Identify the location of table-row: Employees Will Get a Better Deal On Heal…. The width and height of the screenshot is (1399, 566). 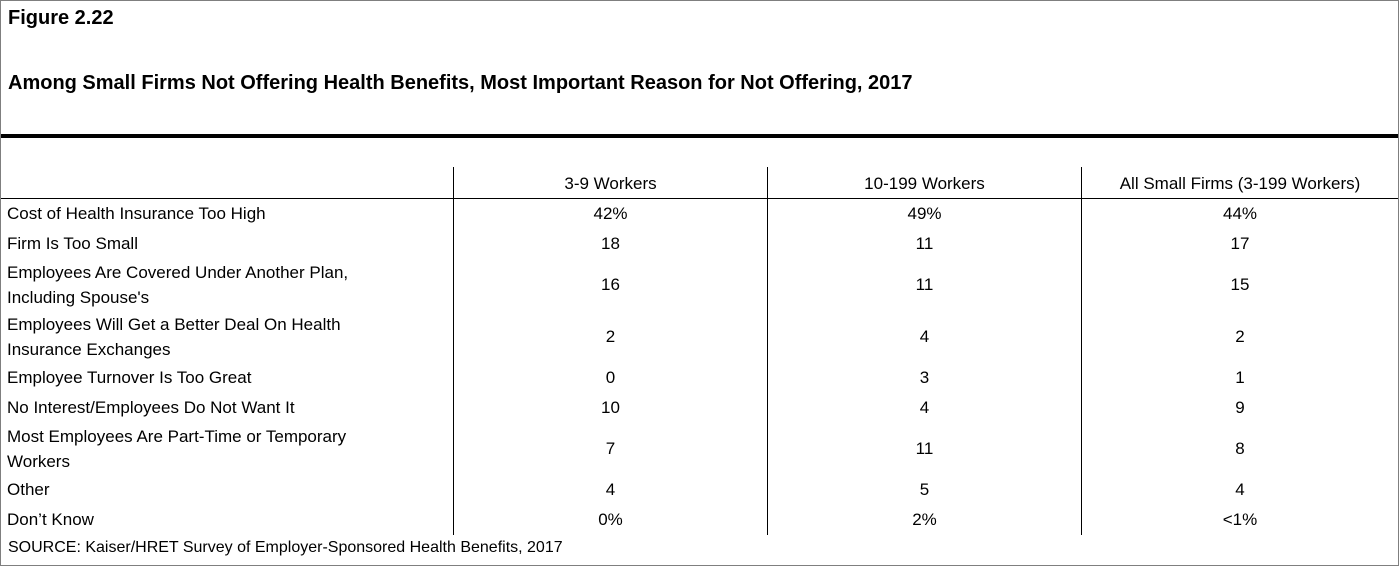
(699, 337).